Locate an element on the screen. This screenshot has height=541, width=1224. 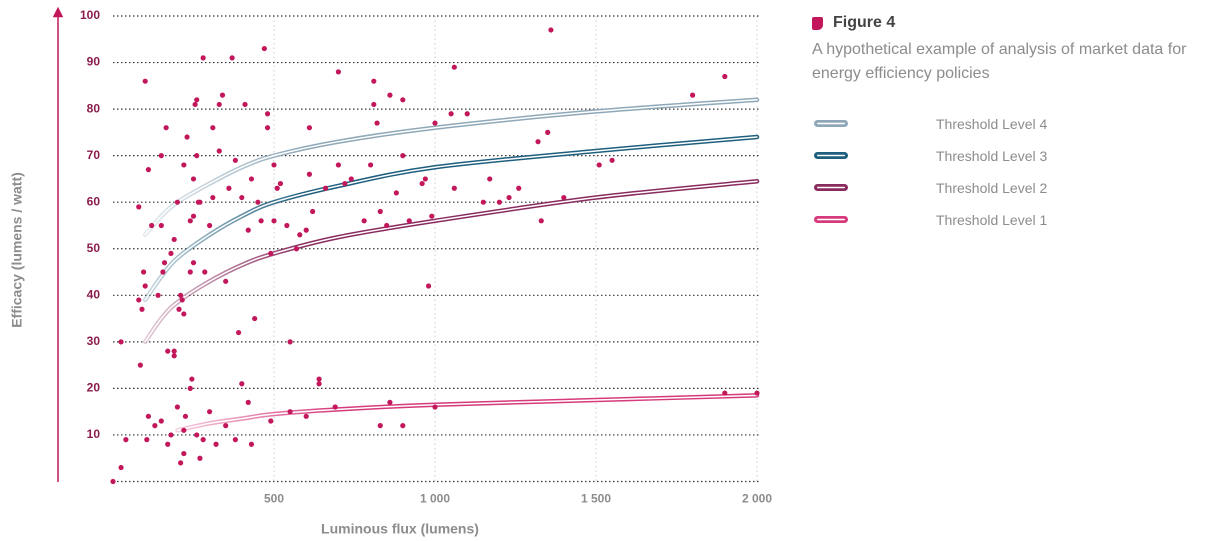
x-tick-label: 2 000 is located at coordinates (757, 499).